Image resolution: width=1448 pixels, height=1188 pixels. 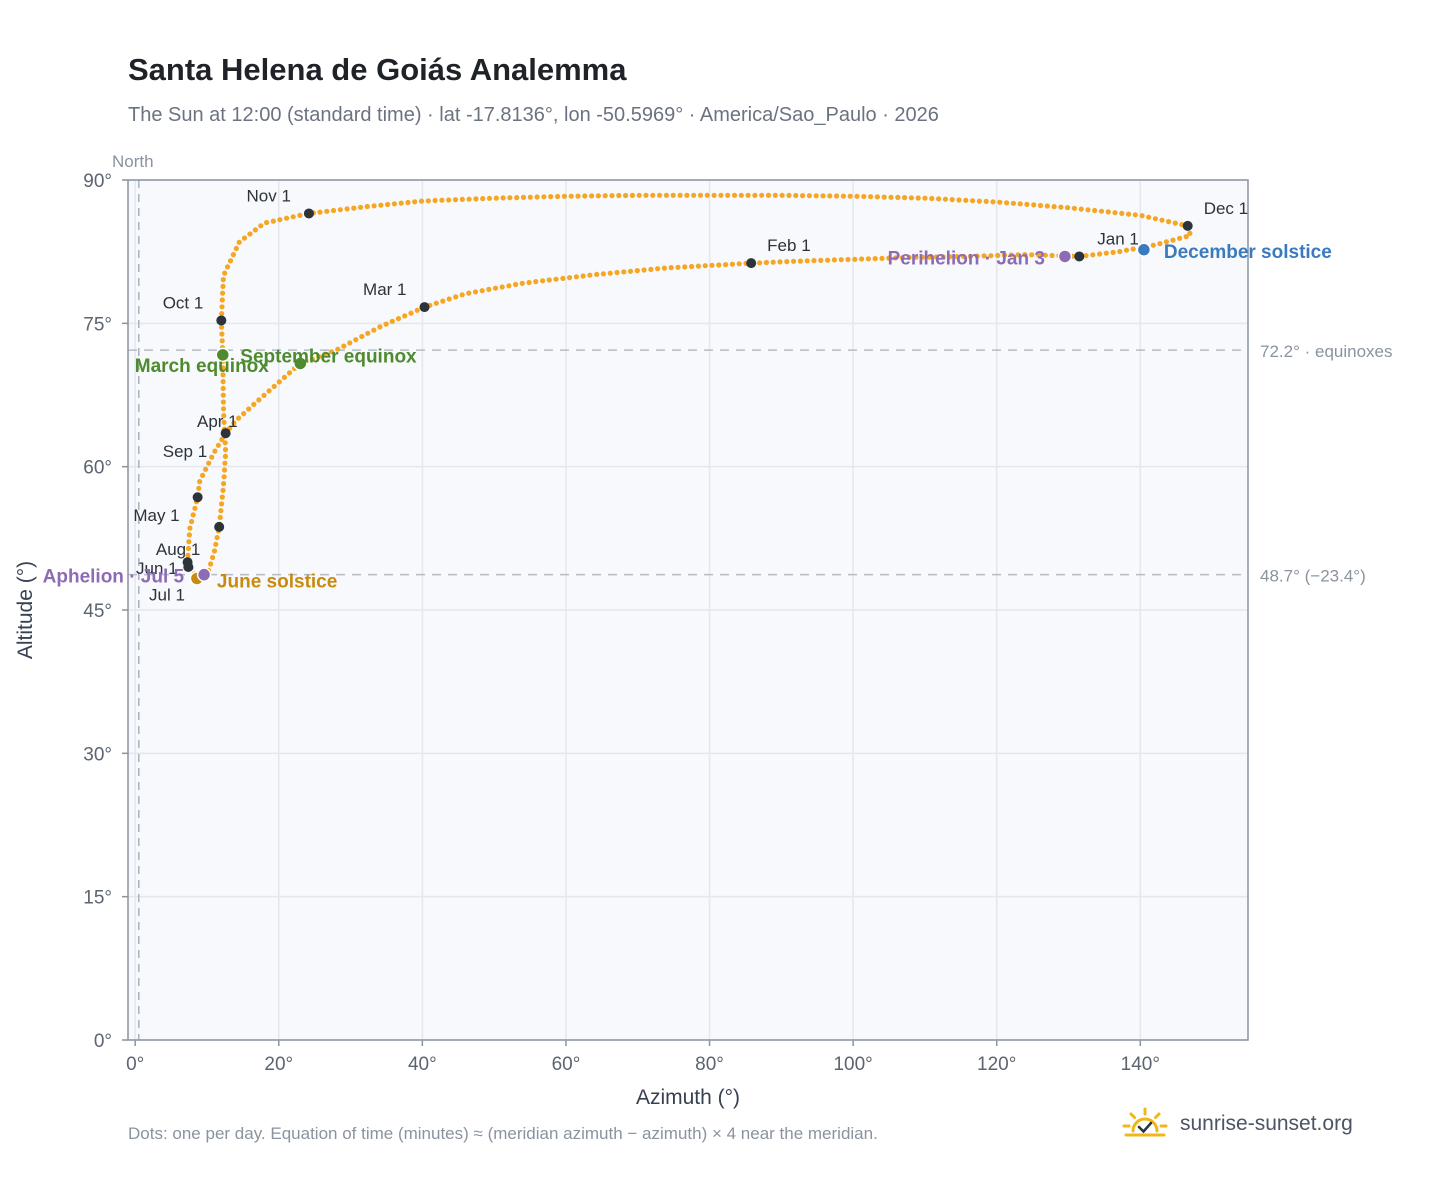 I want to click on event-marker, so click(x=1065, y=256).